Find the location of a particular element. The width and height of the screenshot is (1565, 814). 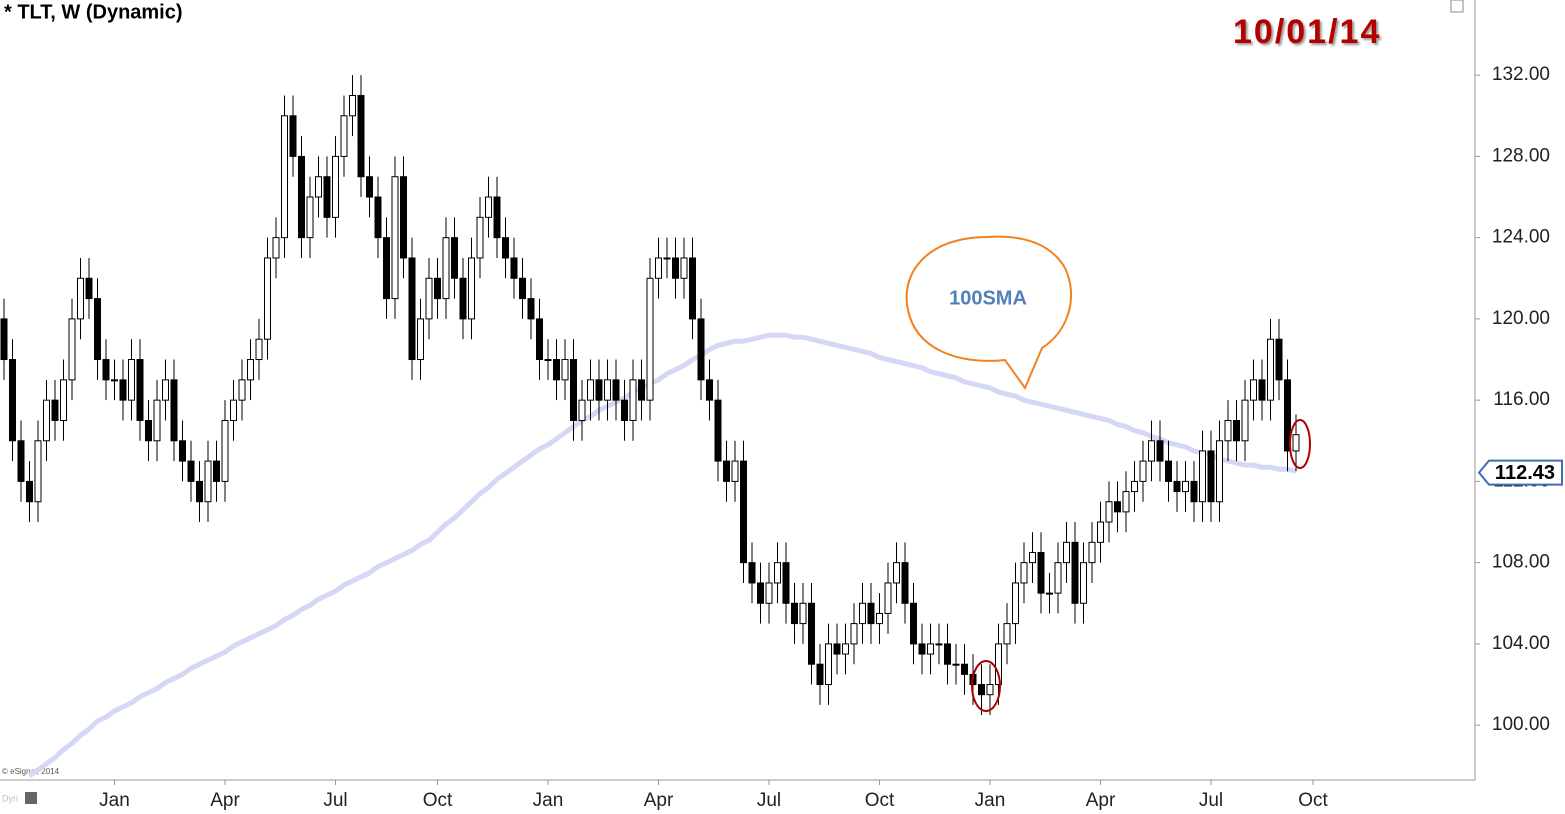

y-tick-label: 120.00 is located at coordinates (1521, 318).